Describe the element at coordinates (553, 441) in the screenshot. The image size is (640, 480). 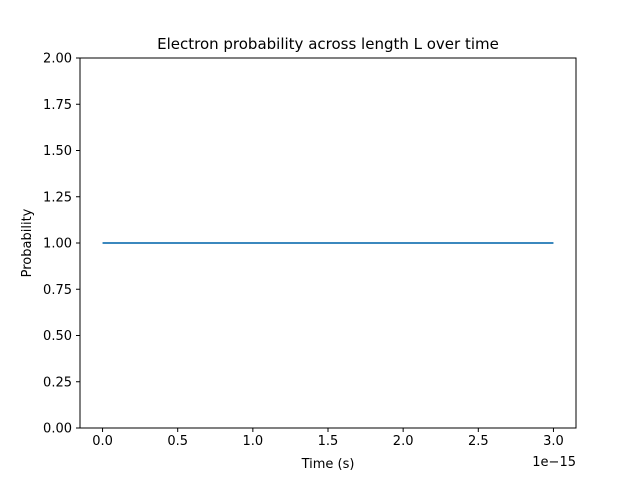
I see `x-tick-label: 3.0` at that location.